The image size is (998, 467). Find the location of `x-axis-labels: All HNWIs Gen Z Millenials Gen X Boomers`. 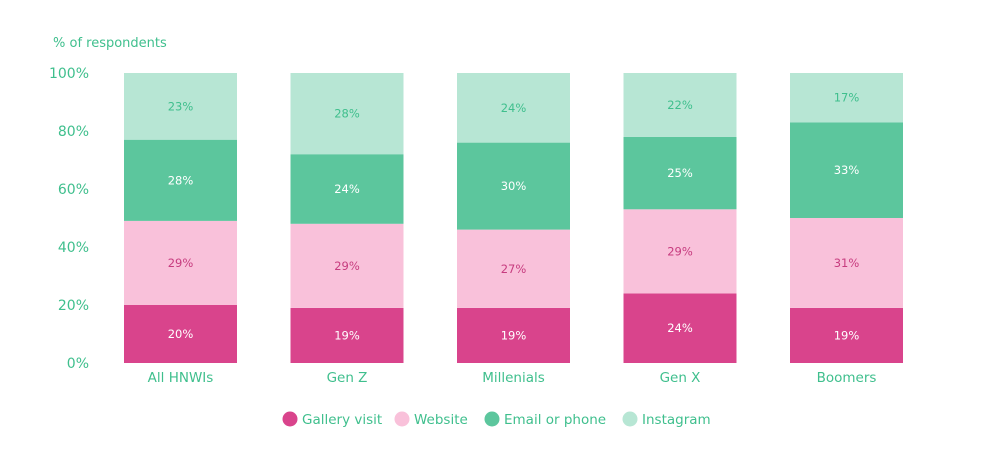

x-axis-labels: All HNWIs Gen Z Millenials Gen X Boomers is located at coordinates (512, 378).